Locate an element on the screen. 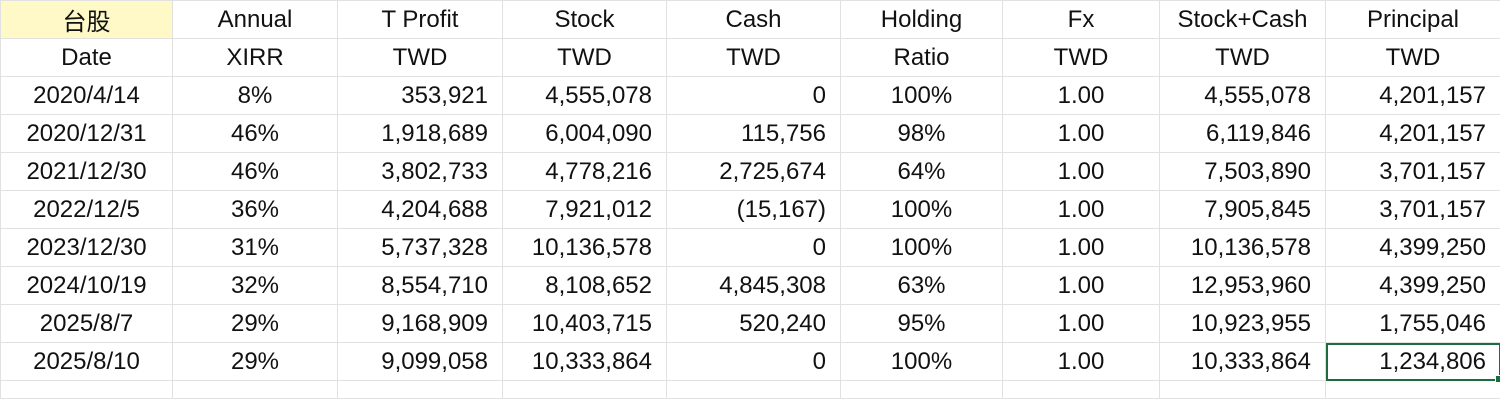 This screenshot has height=412, width=1500. cell-stock: 10,403,715 is located at coordinates (584, 323).